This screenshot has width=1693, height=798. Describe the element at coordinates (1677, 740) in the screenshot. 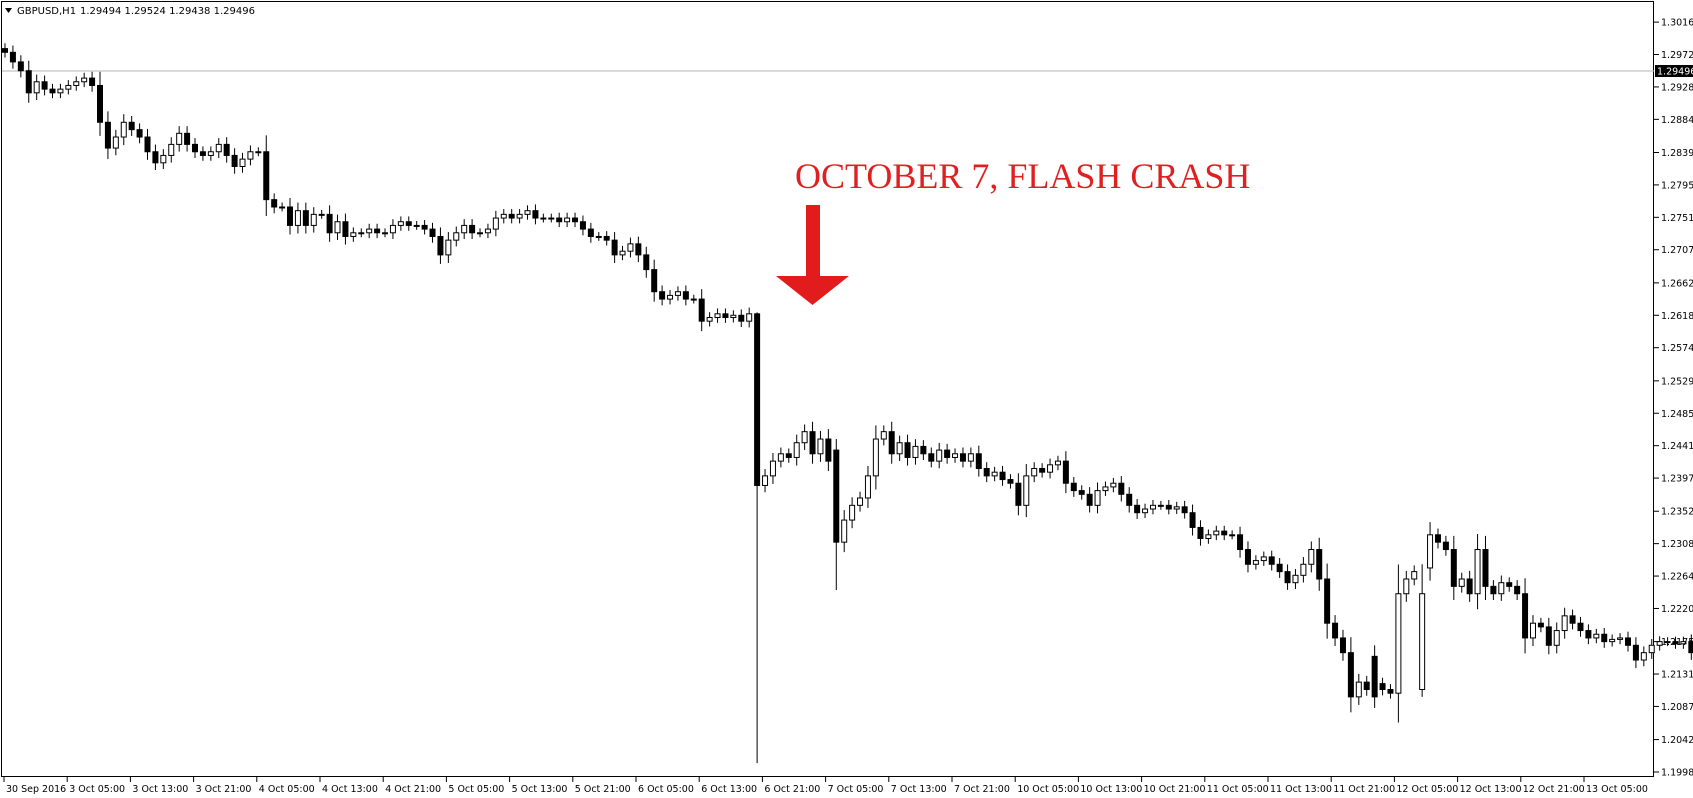

I see `y-tick-label: 1.20420` at that location.